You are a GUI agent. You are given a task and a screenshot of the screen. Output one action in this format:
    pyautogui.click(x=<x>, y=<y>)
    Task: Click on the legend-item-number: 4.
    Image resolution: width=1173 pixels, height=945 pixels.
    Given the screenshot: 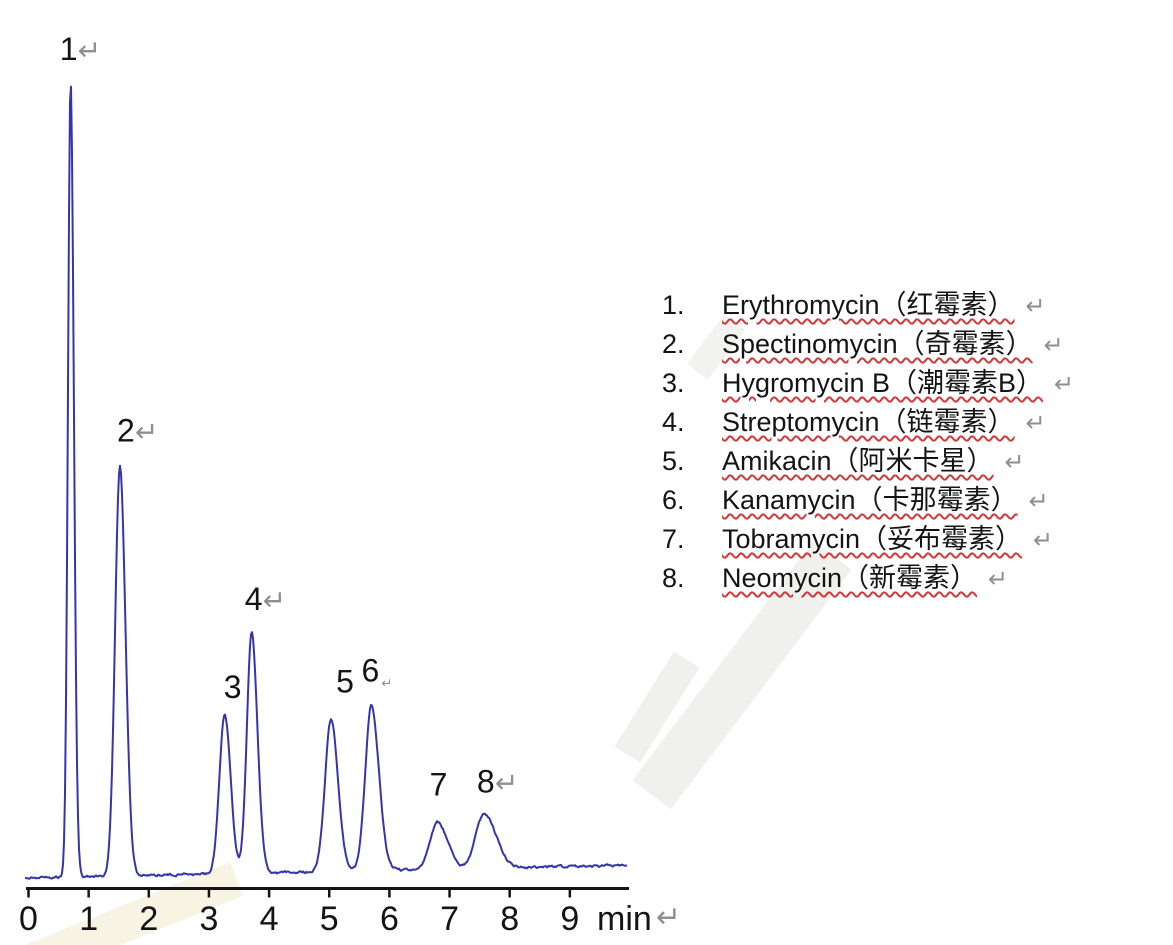 What is the action you would take?
    pyautogui.click(x=673, y=422)
    